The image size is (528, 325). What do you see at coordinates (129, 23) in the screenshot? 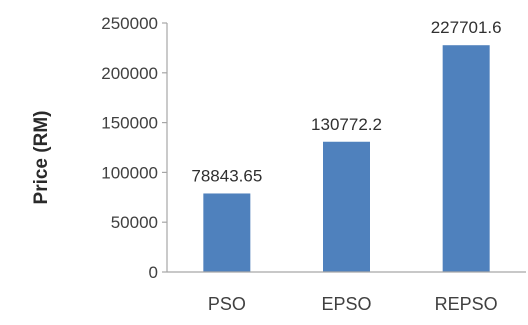
I see `y-tick-label: 250000` at bounding box center [129, 23].